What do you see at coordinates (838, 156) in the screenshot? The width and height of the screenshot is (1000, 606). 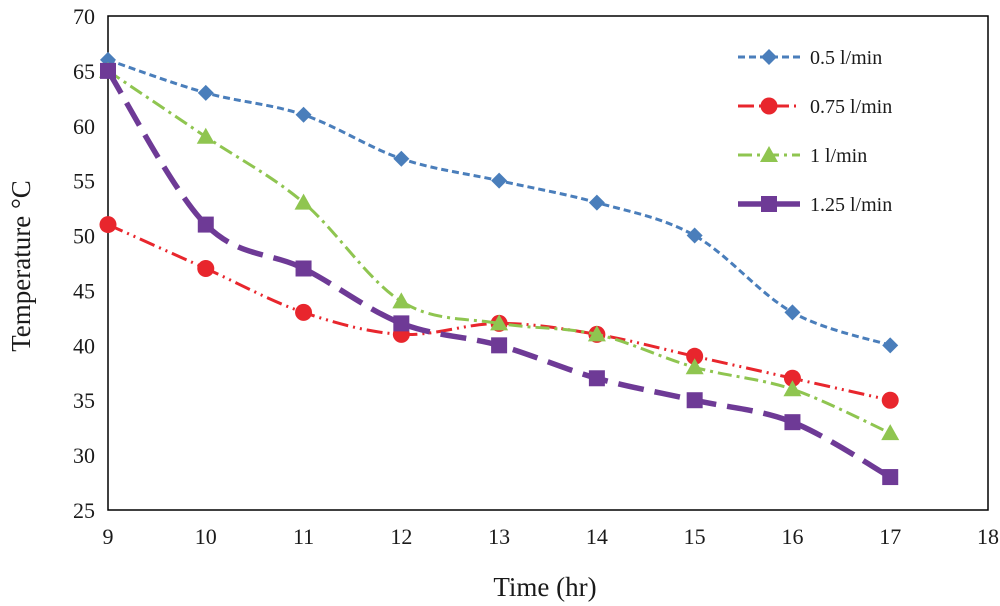 I see `legend-label: 1 l/min` at bounding box center [838, 156].